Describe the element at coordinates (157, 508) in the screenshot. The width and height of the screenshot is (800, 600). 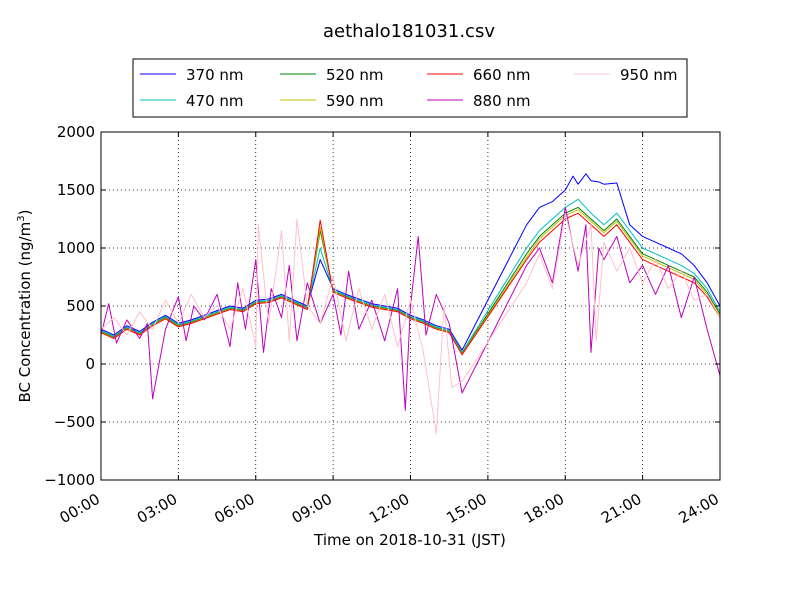
I see `x-tick-label: 03:00` at that location.